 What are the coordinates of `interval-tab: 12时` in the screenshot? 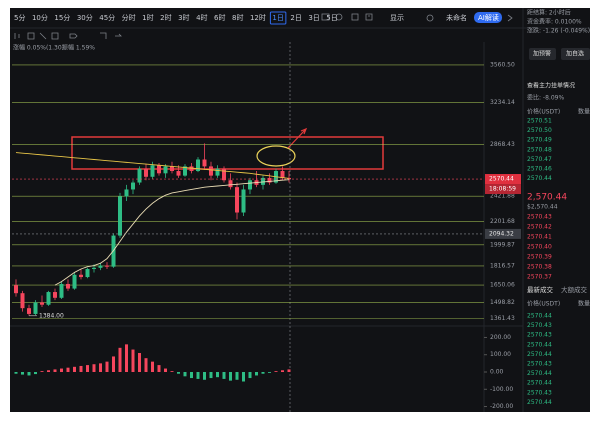 It's located at (258, 17).